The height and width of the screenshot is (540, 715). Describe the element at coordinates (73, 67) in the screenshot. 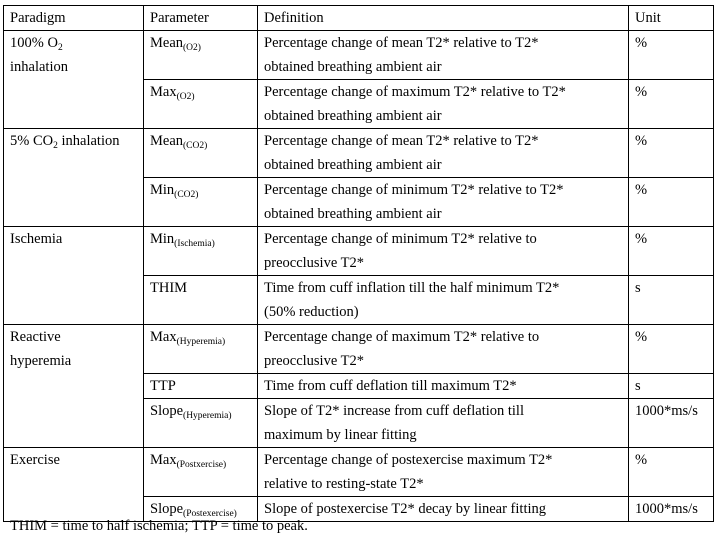

I see `paradigm-line: inhalation` at that location.